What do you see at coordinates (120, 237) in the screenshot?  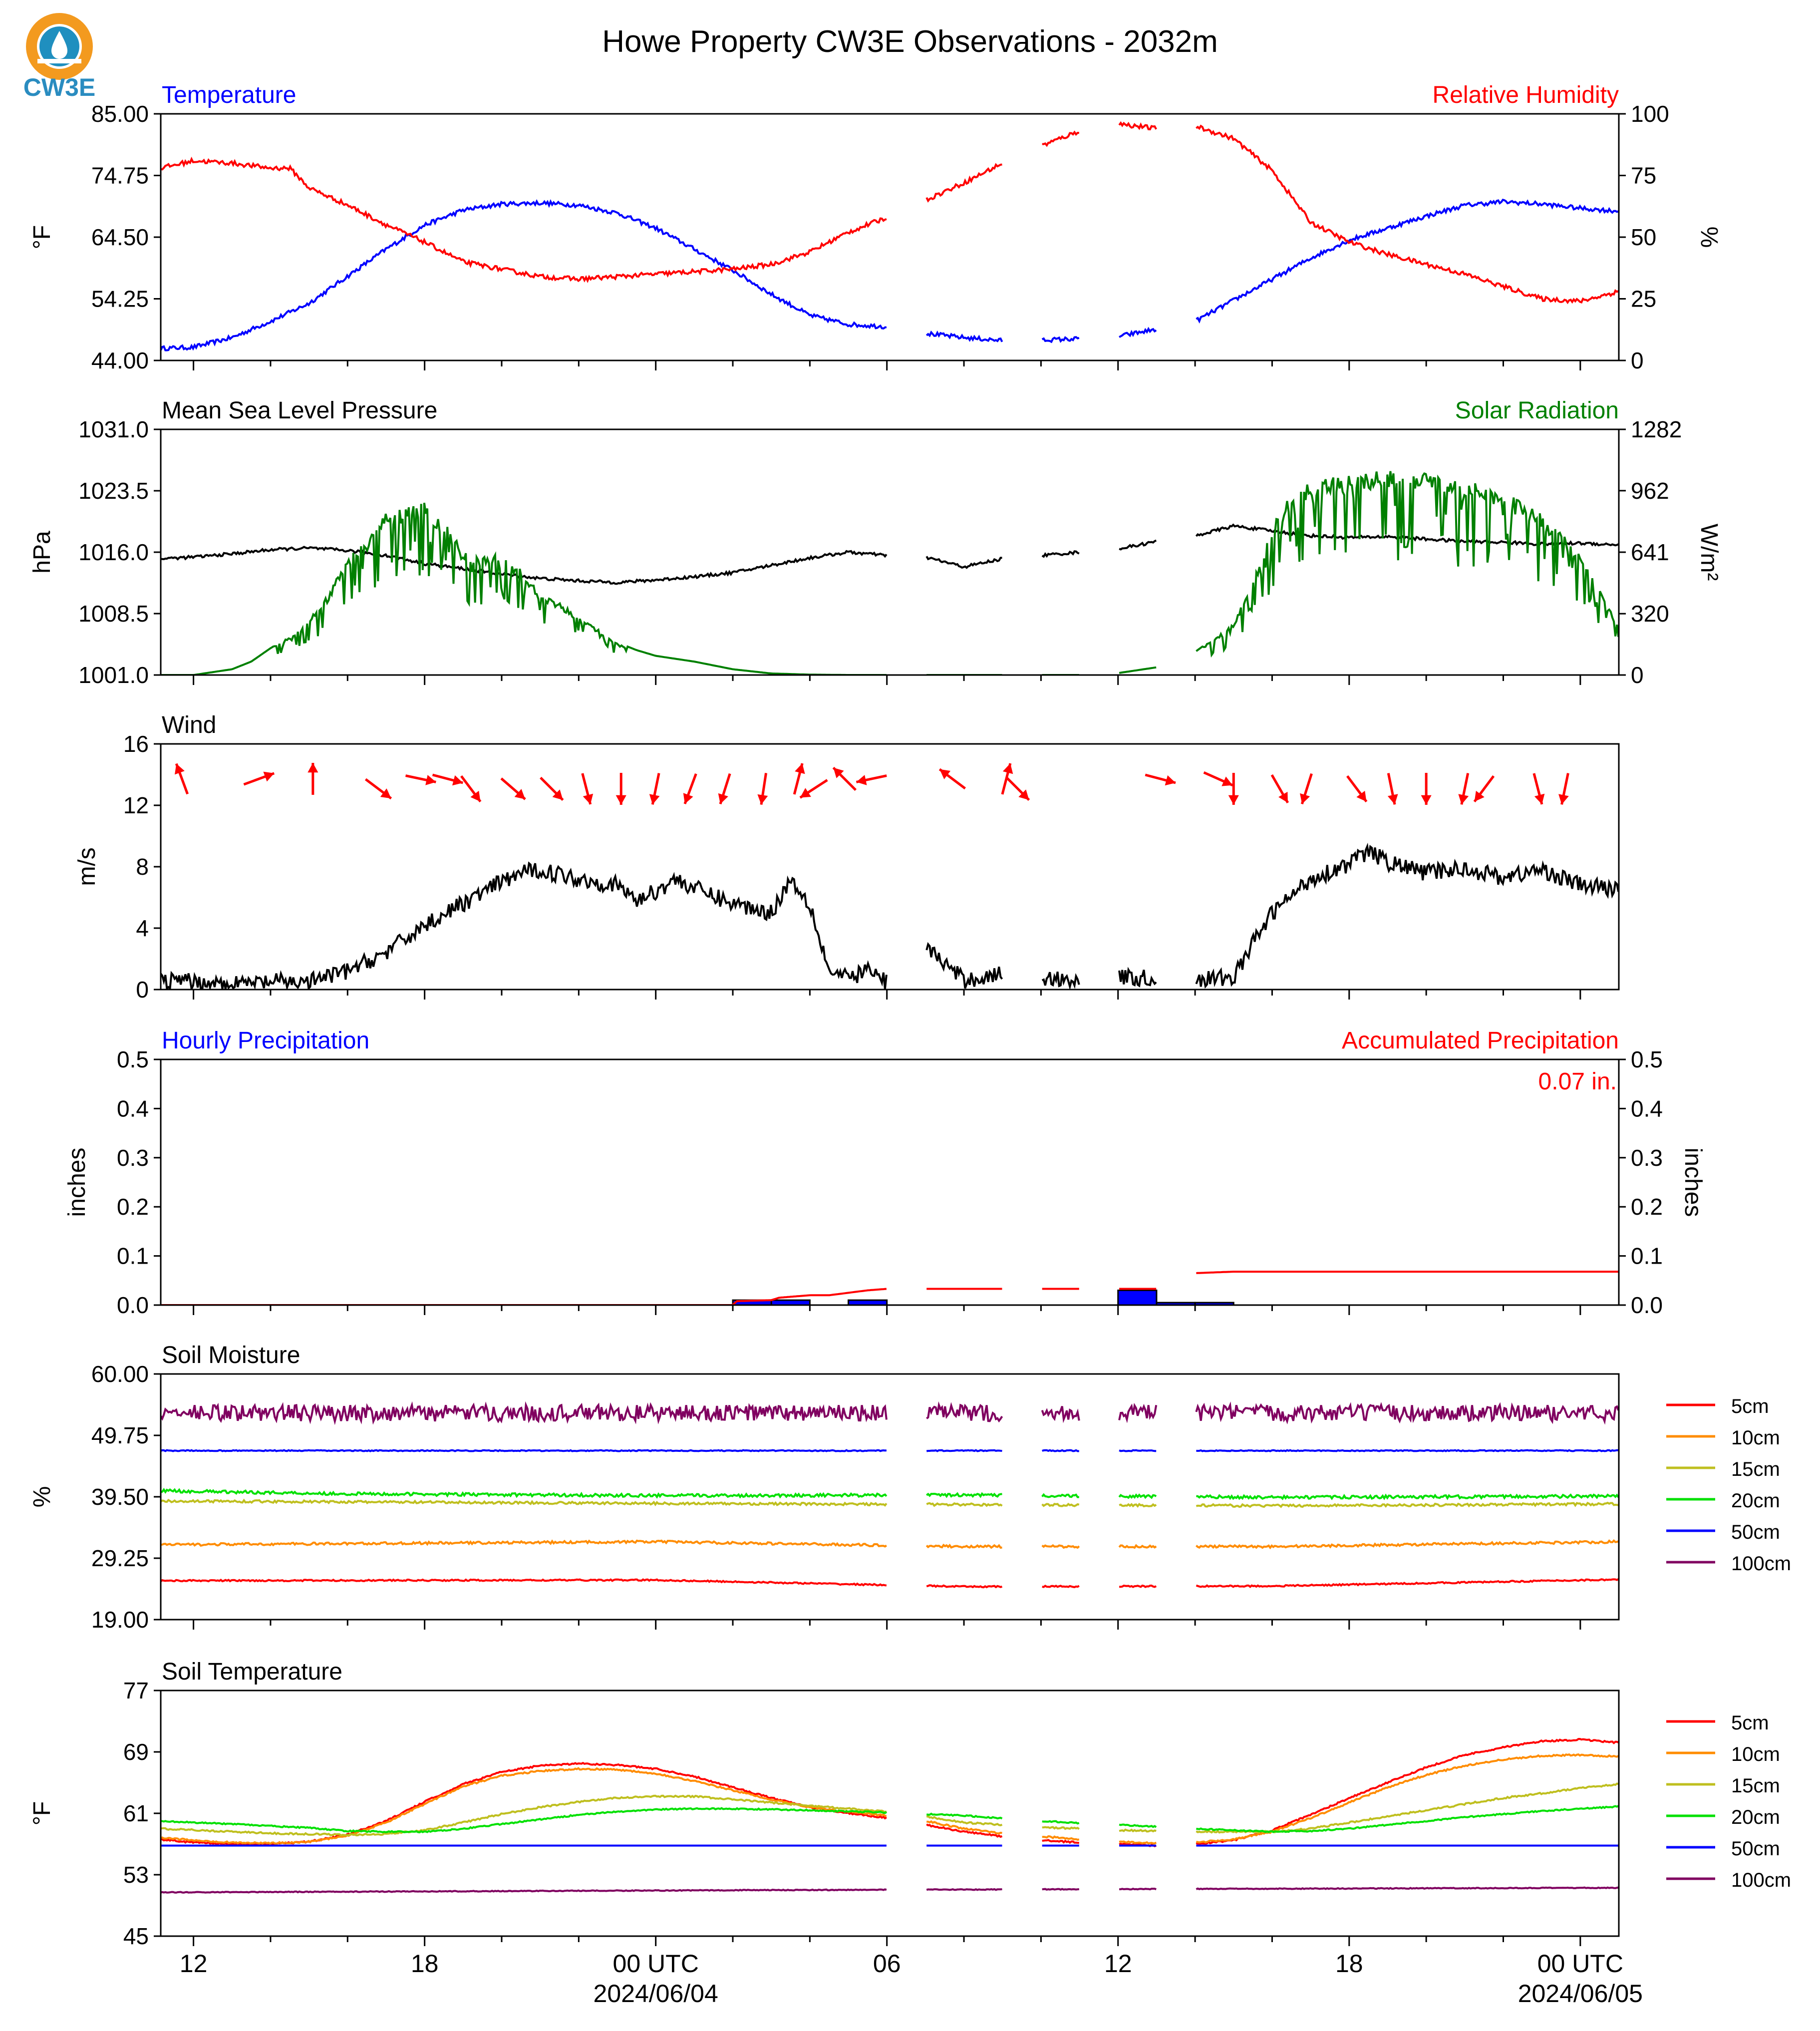 I see `y-tick-label-left: 64.50` at bounding box center [120, 237].